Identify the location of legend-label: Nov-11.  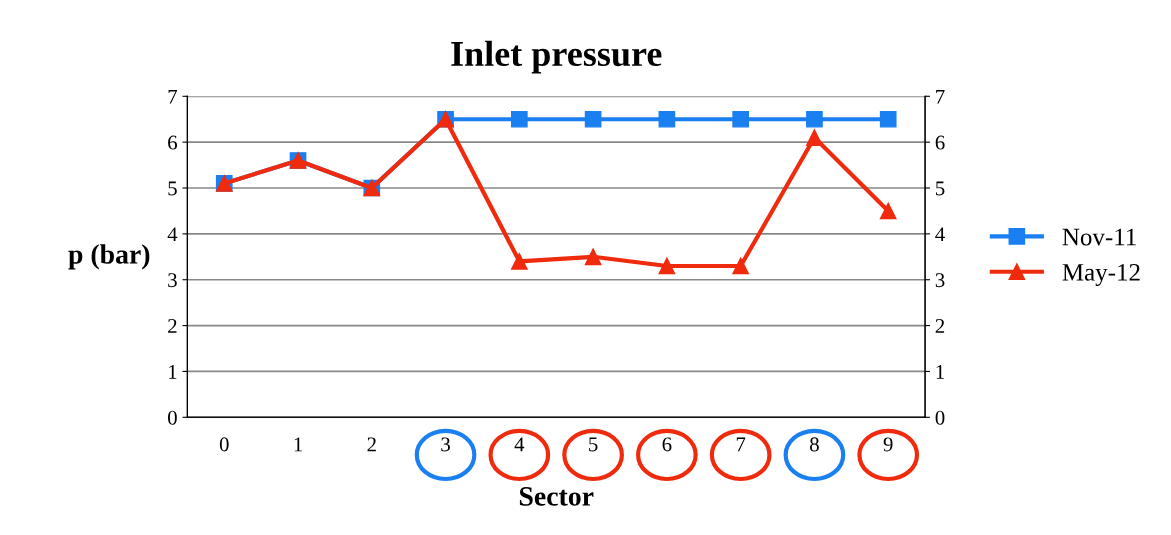
(1099, 237).